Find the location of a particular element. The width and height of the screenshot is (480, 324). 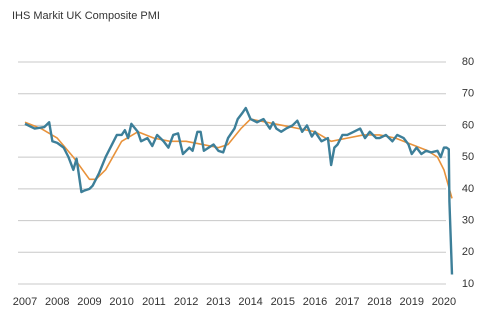

y-tick-label: 20 is located at coordinates (468, 252).